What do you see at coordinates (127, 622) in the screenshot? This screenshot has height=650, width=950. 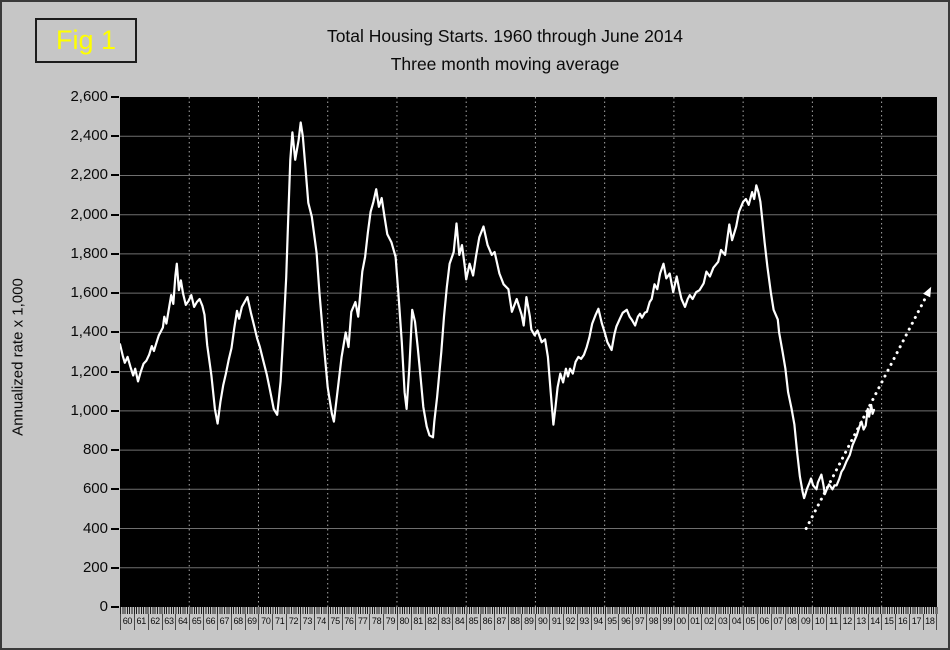 I see `x-tick-label-60: 60` at bounding box center [127, 622].